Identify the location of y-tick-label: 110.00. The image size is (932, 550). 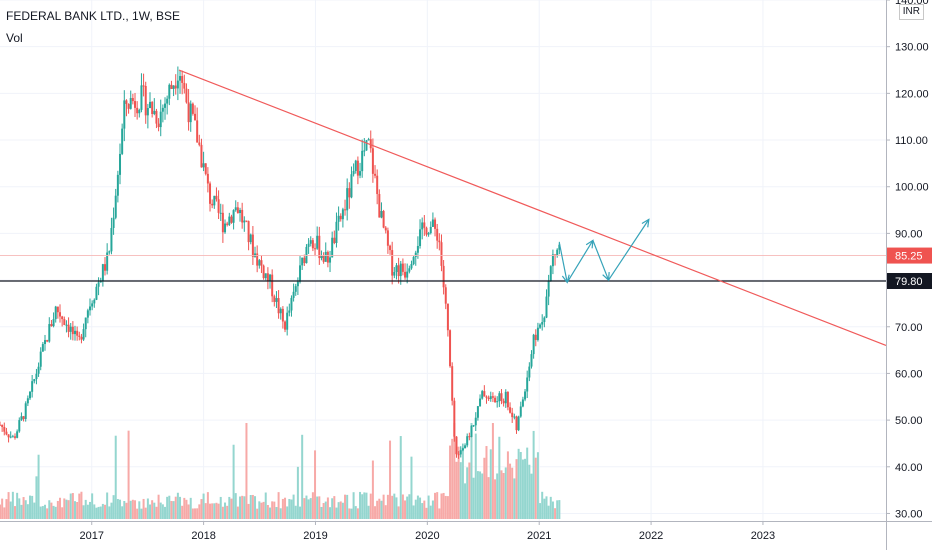
(911, 141).